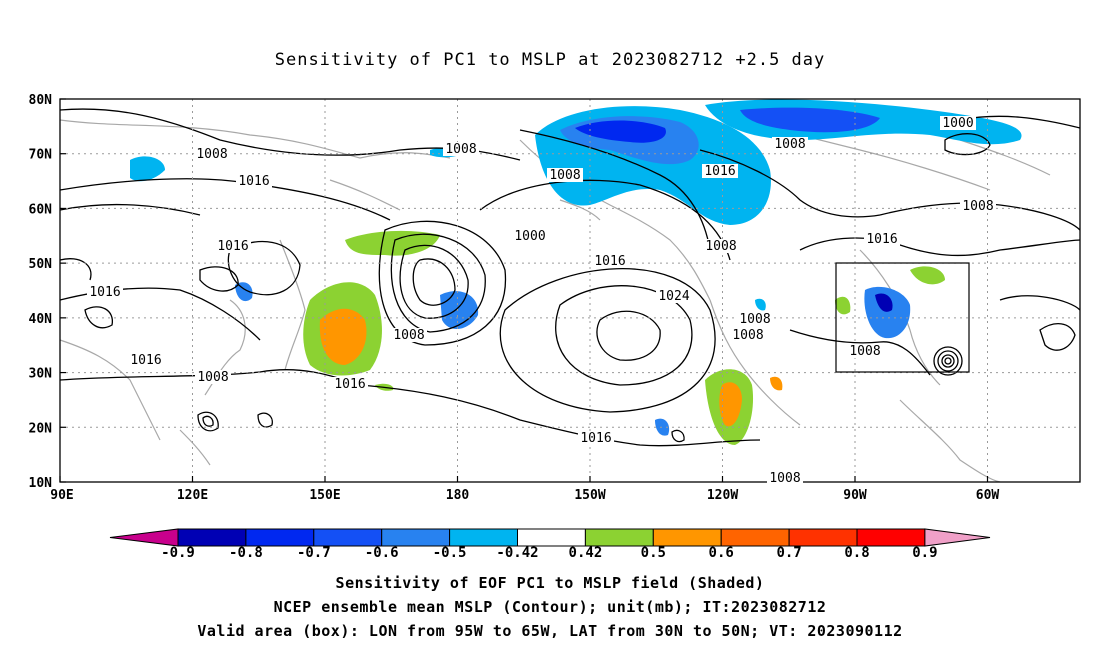 The width and height of the screenshot is (1100, 650). Describe the element at coordinates (41, 483) in the screenshot. I see `lat-label: 10N` at that location.